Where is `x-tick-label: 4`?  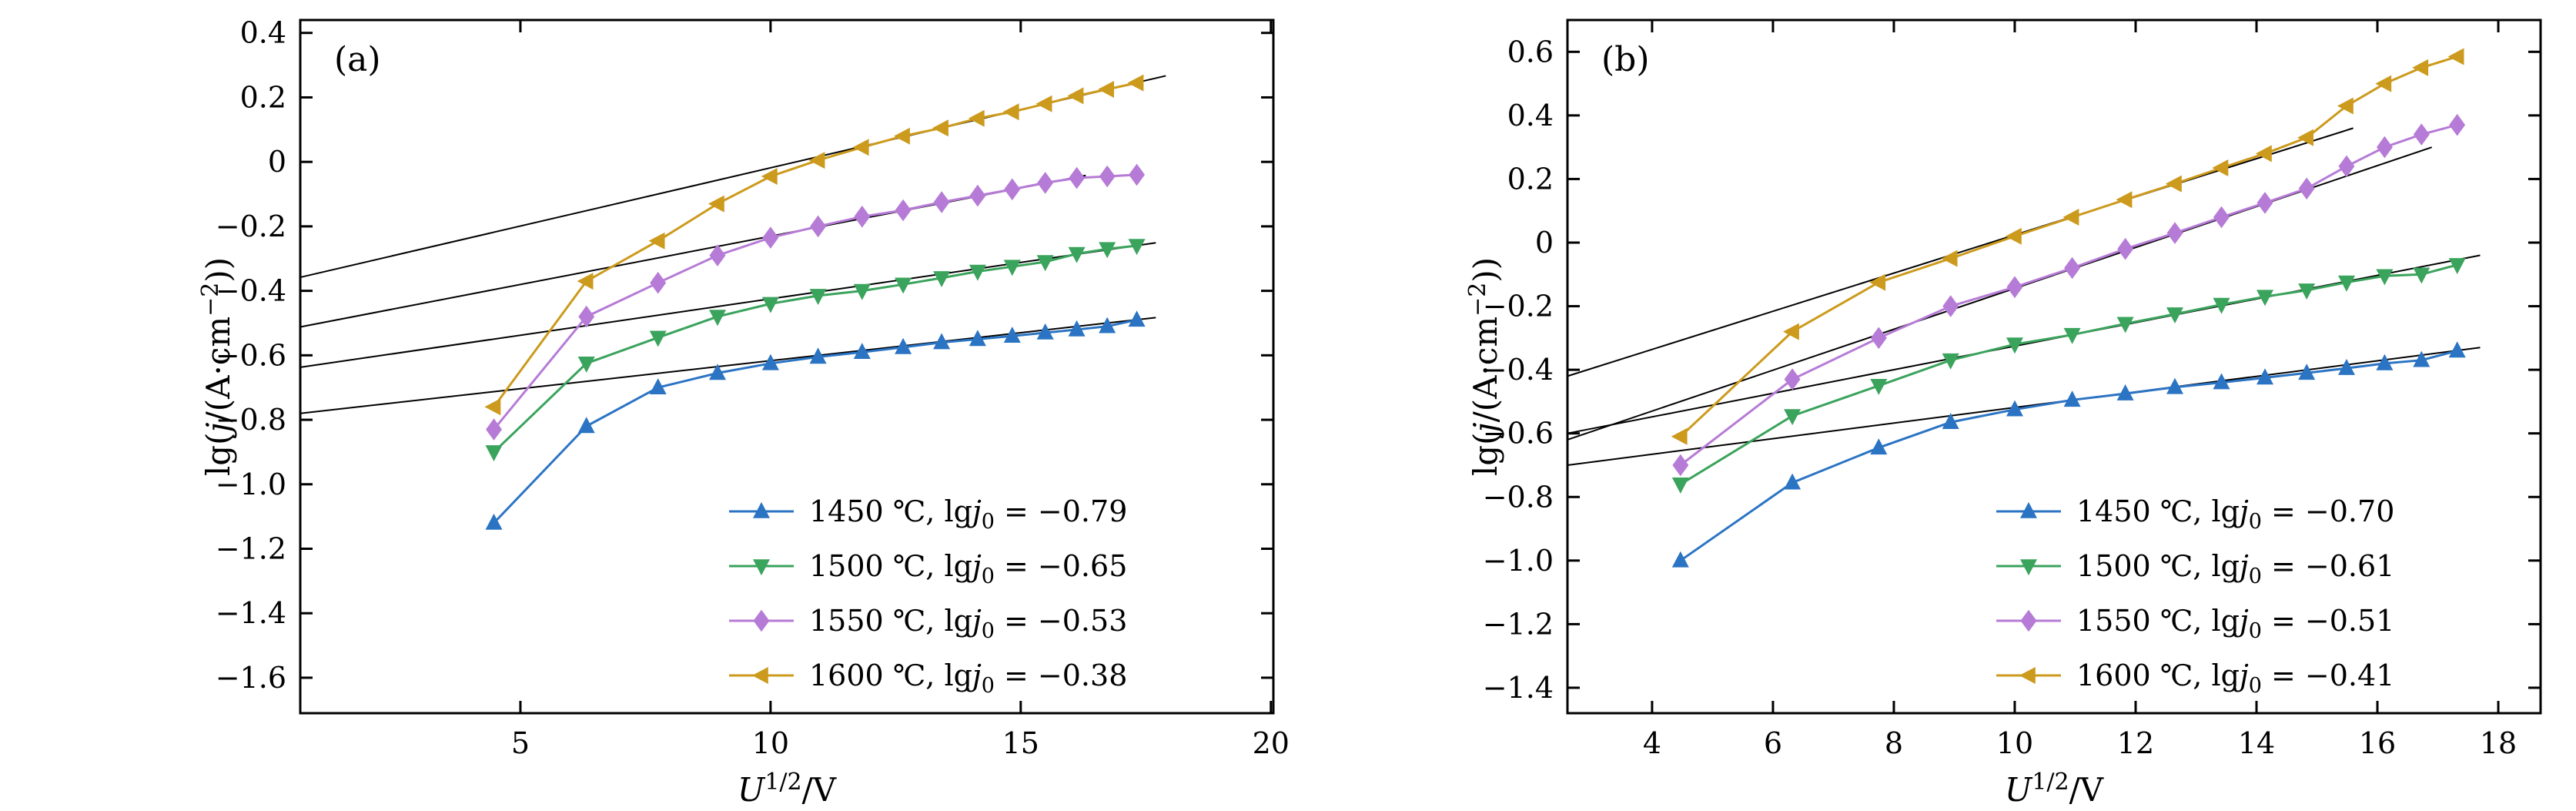 x-tick-label: 4 is located at coordinates (1652, 743).